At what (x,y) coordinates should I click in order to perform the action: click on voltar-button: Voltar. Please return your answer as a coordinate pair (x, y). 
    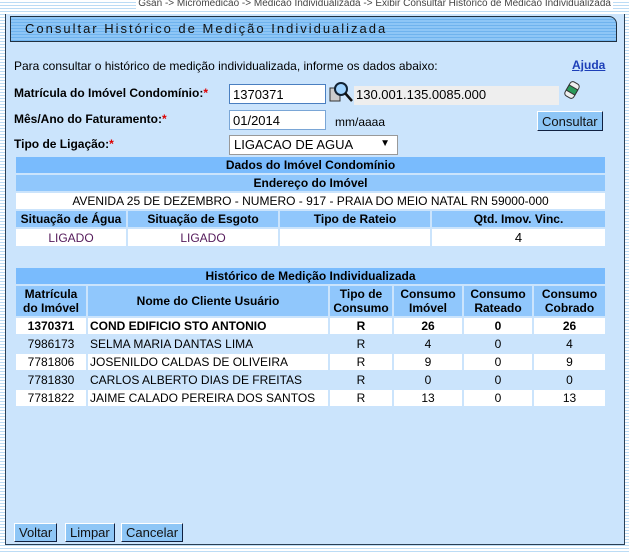
    Looking at the image, I should click on (36, 532).